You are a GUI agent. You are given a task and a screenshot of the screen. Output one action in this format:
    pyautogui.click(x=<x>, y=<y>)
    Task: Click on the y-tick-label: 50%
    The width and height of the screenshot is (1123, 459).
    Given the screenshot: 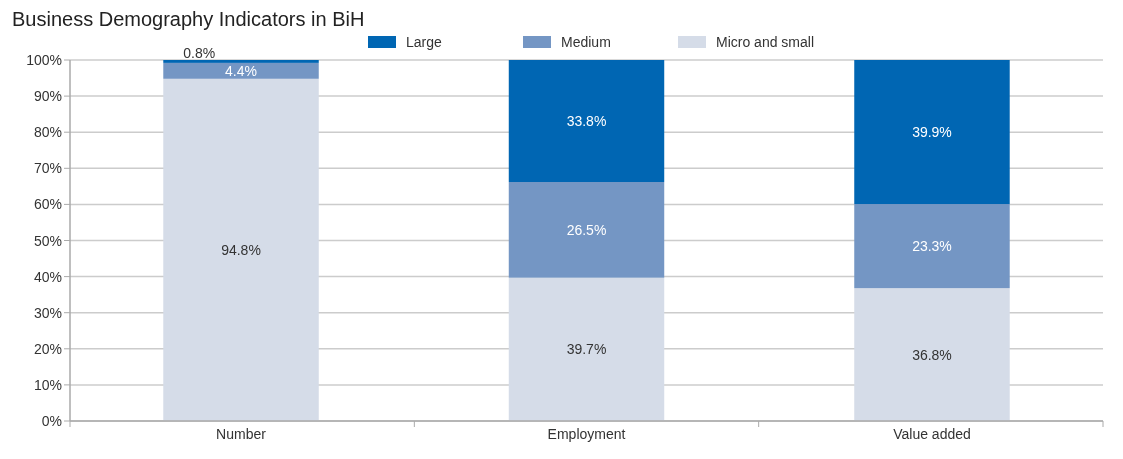 What is the action you would take?
    pyautogui.click(x=47, y=240)
    